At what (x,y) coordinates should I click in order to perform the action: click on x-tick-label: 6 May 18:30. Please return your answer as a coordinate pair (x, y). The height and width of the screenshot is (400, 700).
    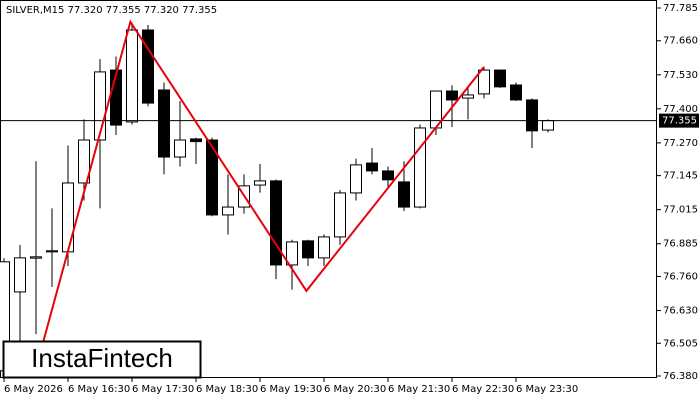
    Looking at the image, I should click on (227, 389).